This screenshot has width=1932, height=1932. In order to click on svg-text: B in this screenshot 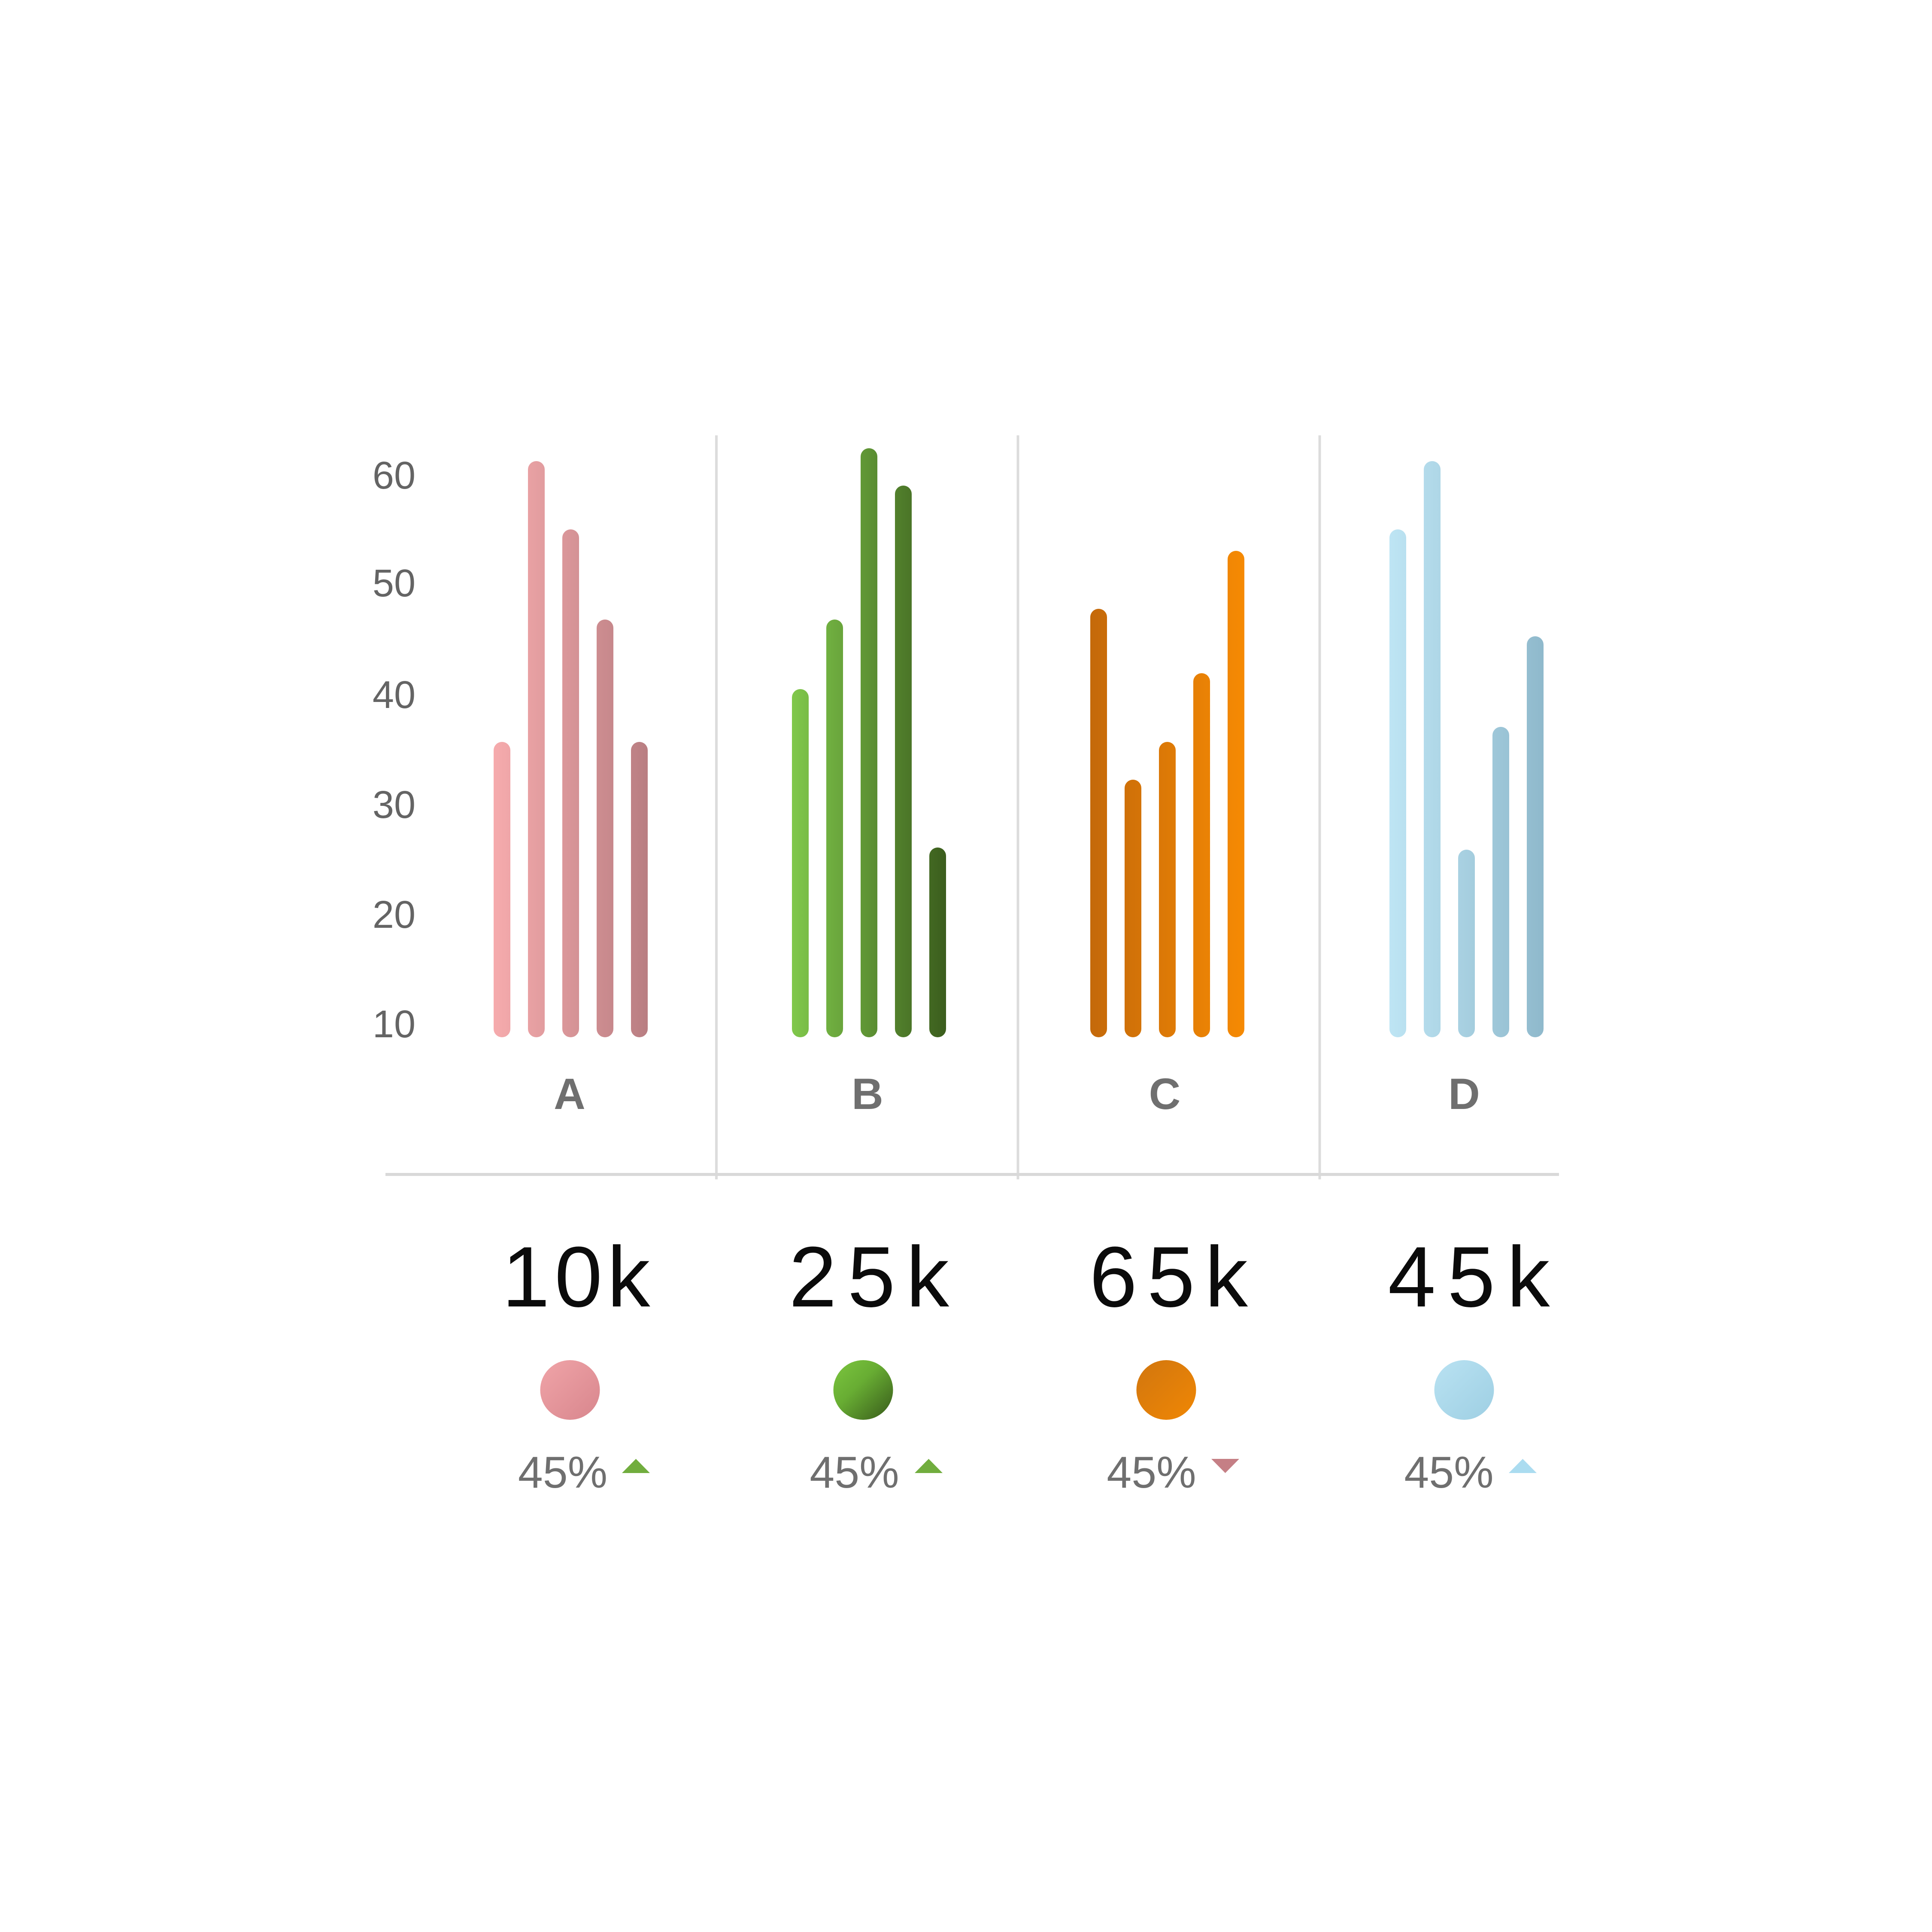, I will do `click(867, 1093)`.